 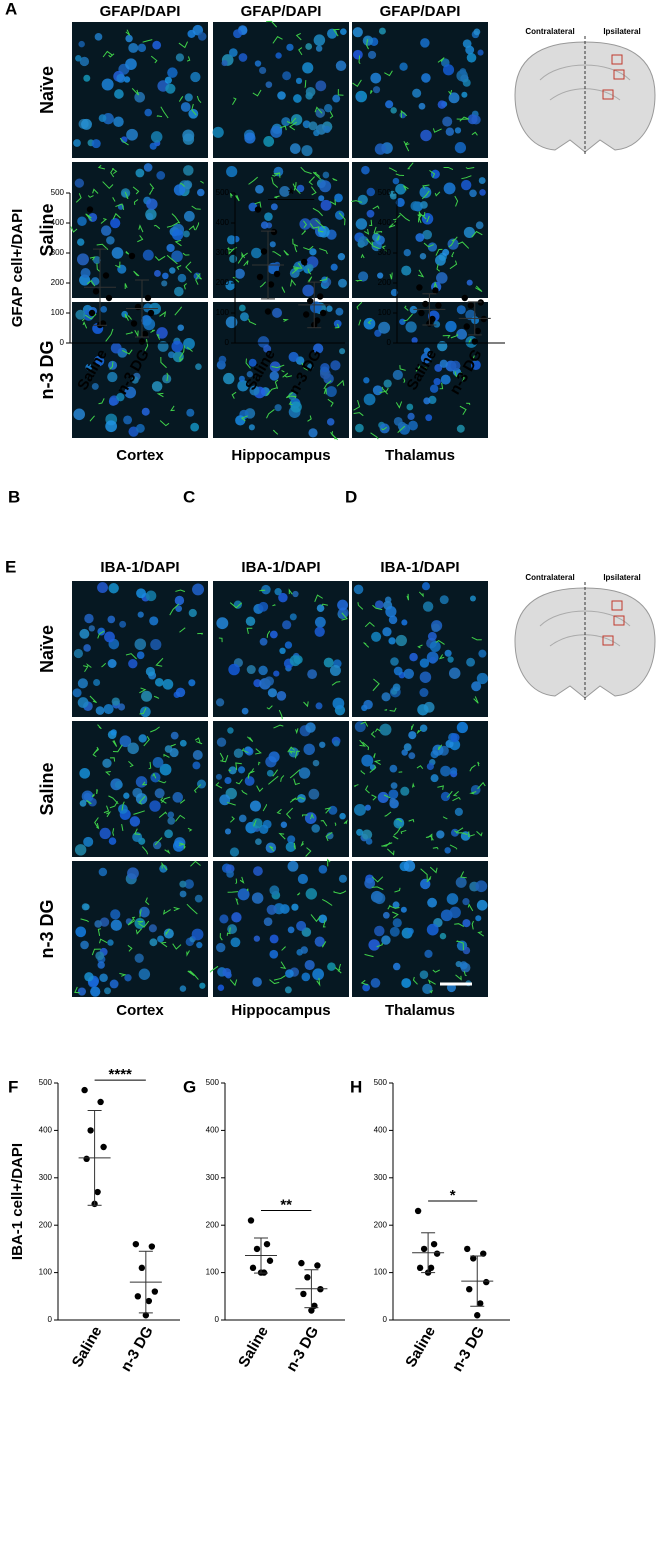 What do you see at coordinates (10, 566) in the screenshot?
I see `panel-letter: E` at bounding box center [10, 566].